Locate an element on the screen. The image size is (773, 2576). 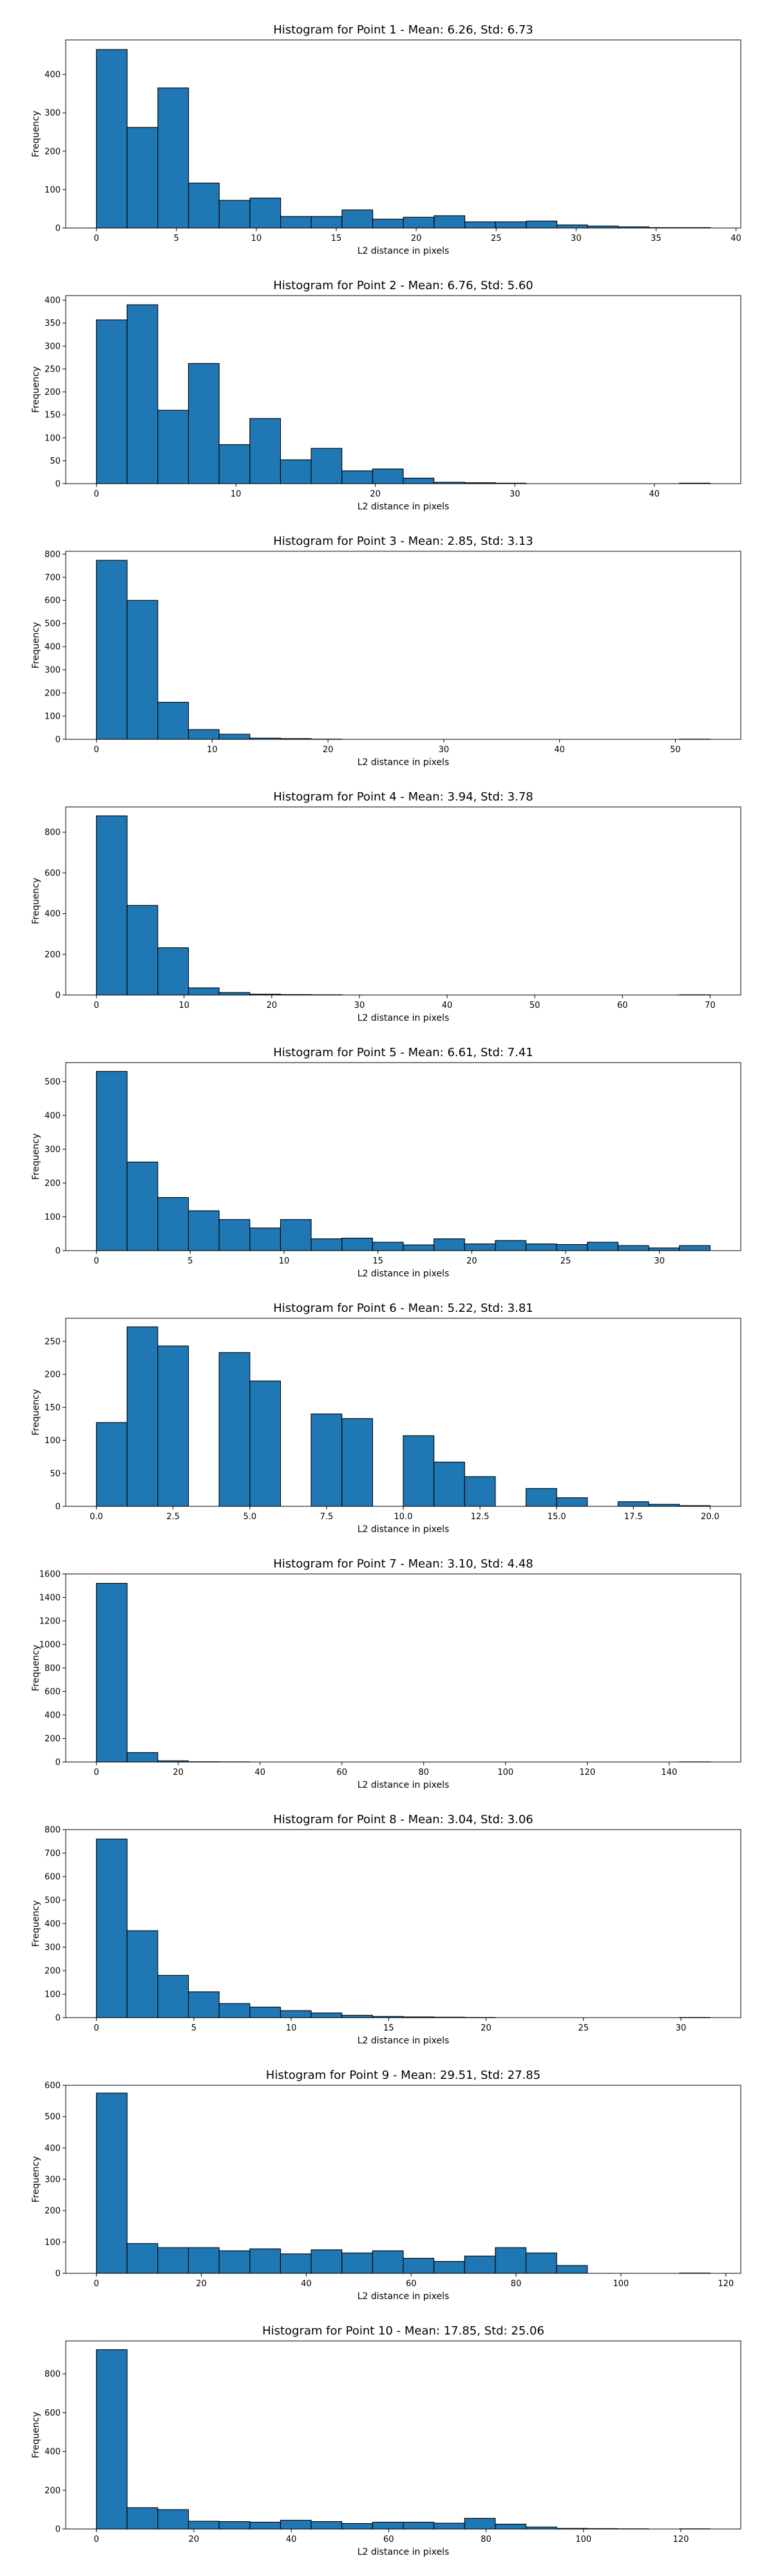
y-tick-label: 150 is located at coordinates (52, 1408).